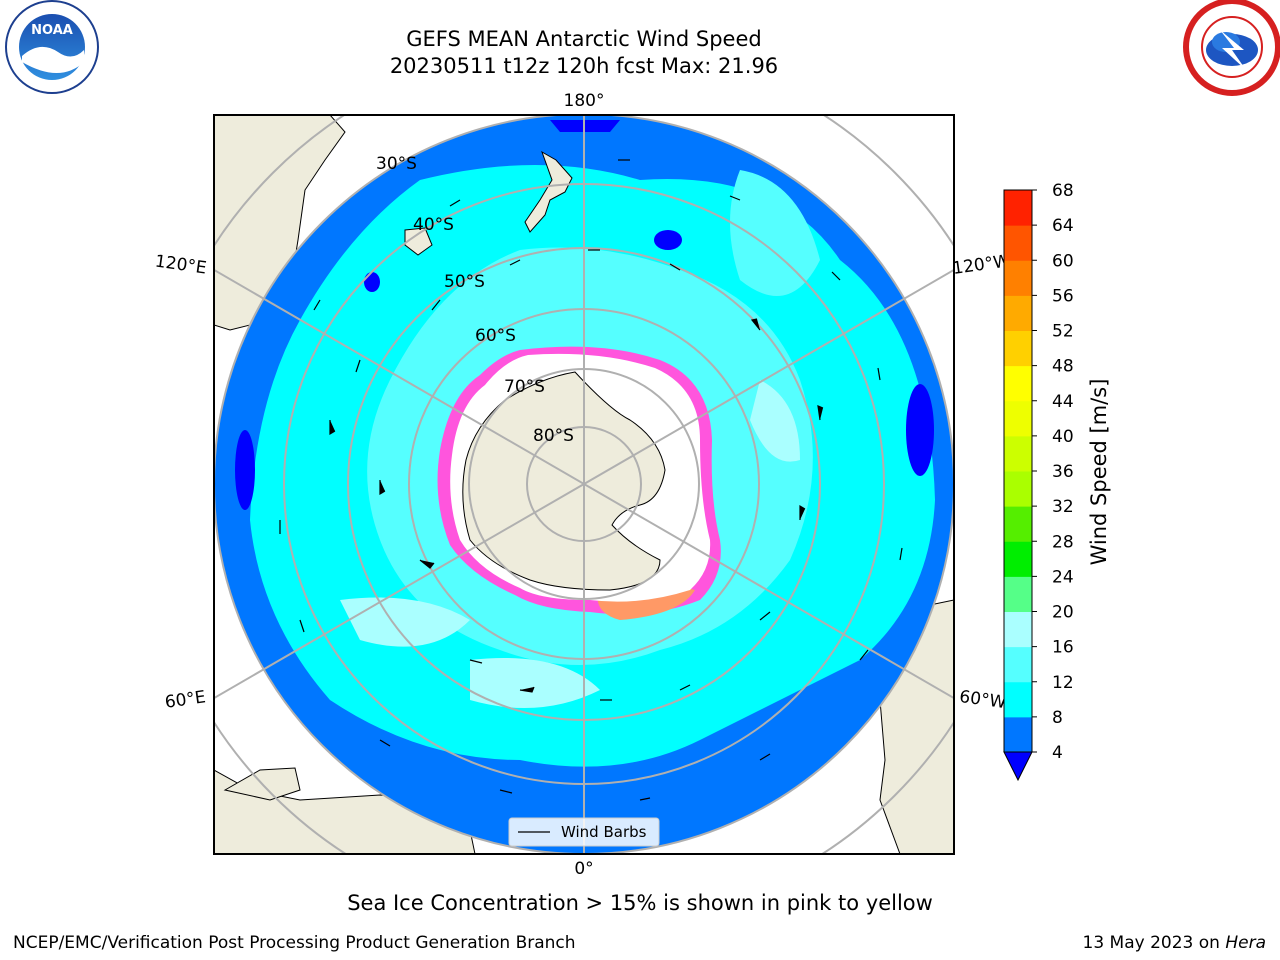  Describe the element at coordinates (1063, 472) in the screenshot. I see `colorbar-tick-label: 36` at that location.